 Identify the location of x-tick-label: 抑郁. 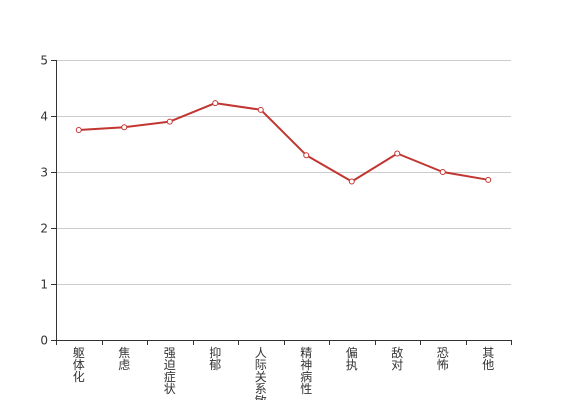
(215, 358).